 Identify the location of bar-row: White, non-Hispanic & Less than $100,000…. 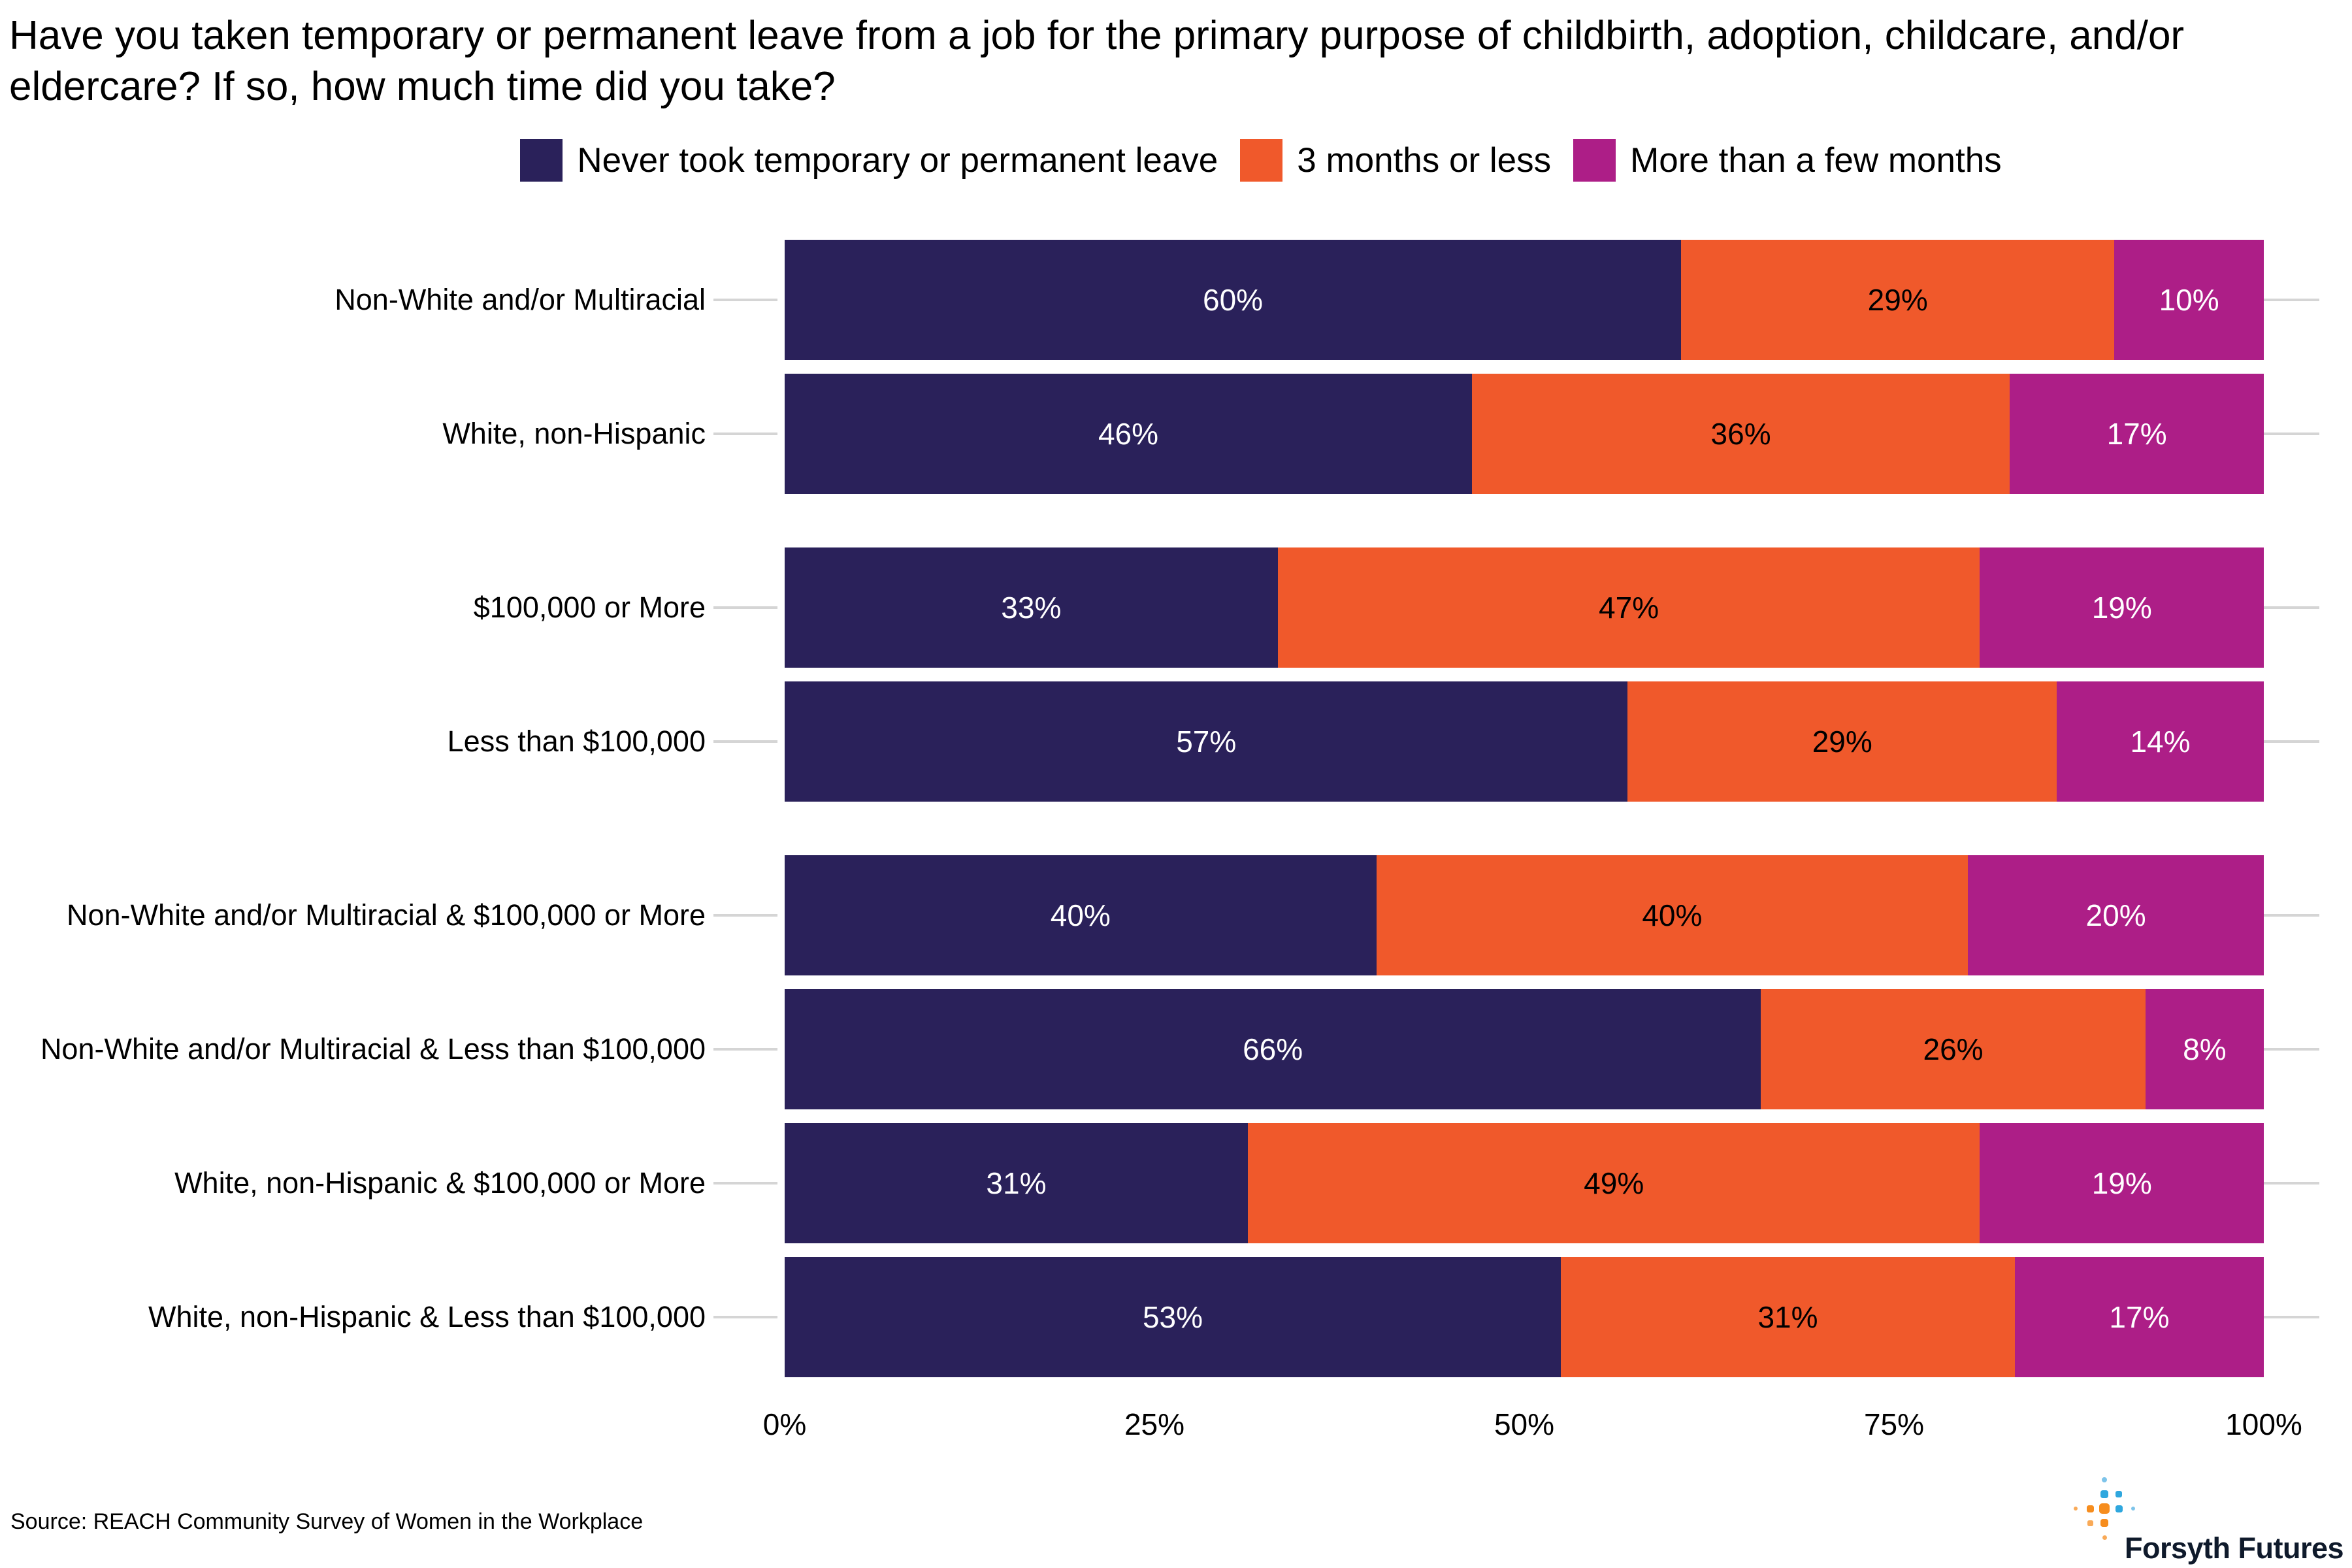
(1176, 1317).